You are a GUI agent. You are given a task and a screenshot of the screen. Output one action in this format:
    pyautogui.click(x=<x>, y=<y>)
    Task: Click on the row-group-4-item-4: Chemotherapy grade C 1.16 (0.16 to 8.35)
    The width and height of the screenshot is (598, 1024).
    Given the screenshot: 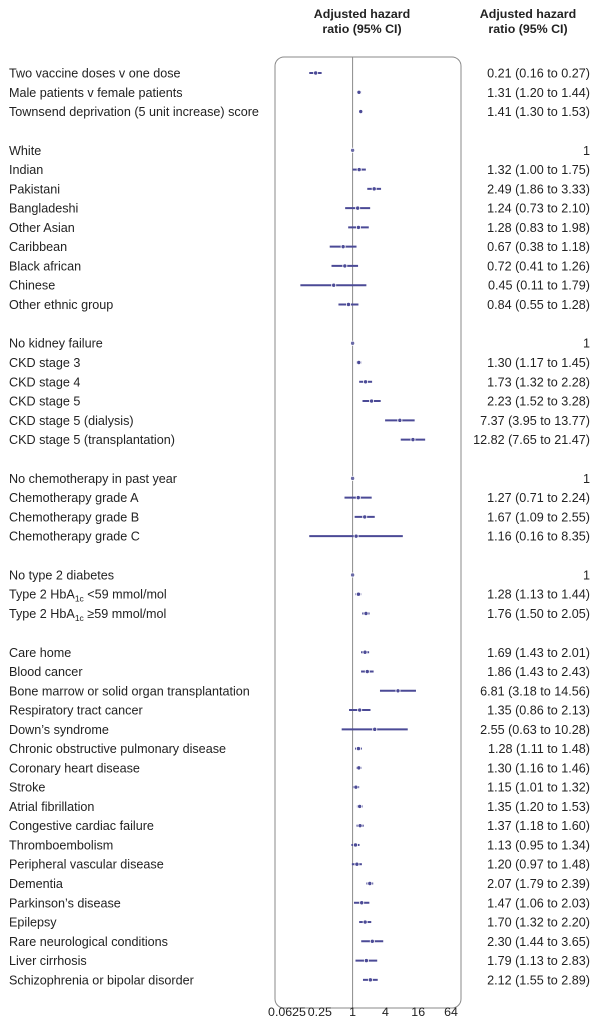 What is the action you would take?
    pyautogui.click(x=299, y=537)
    